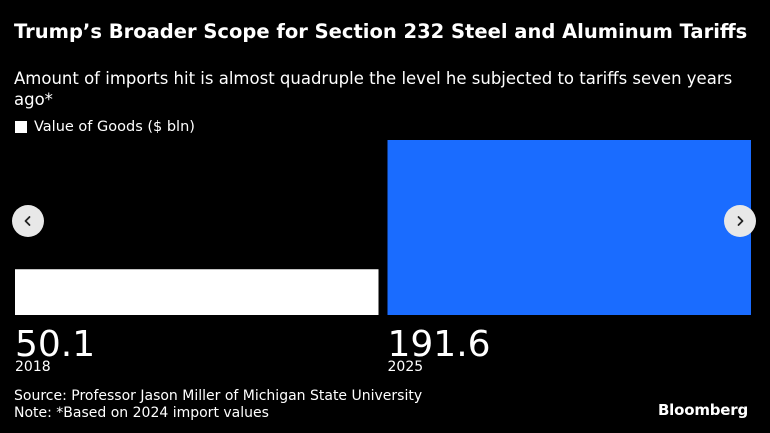 The width and height of the screenshot is (770, 433). I want to click on legend-label: Value of Goods ($ bln), so click(114, 127).